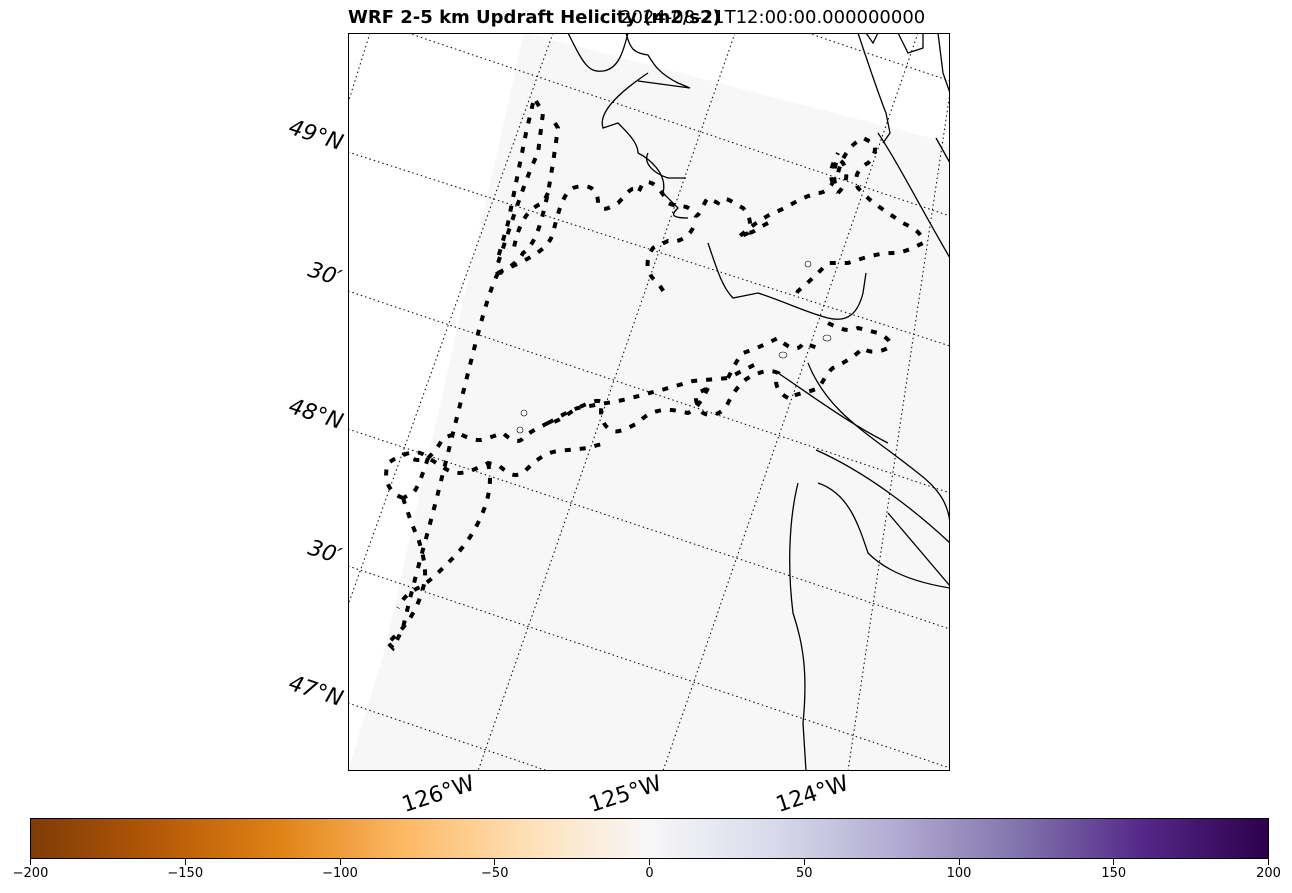 Image resolution: width=1292 pixels, height=893 pixels. I want to click on lon-label-125w: 125°W, so click(625, 794).